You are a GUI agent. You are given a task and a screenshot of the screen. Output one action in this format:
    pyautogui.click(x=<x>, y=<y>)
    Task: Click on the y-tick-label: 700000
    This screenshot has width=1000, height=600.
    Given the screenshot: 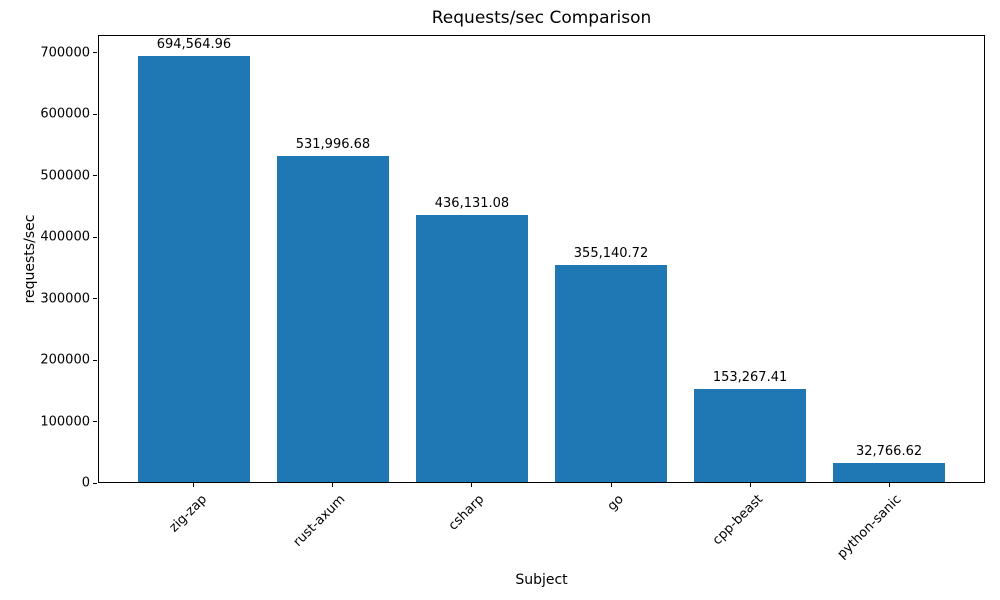 What is the action you would take?
    pyautogui.click(x=65, y=53)
    